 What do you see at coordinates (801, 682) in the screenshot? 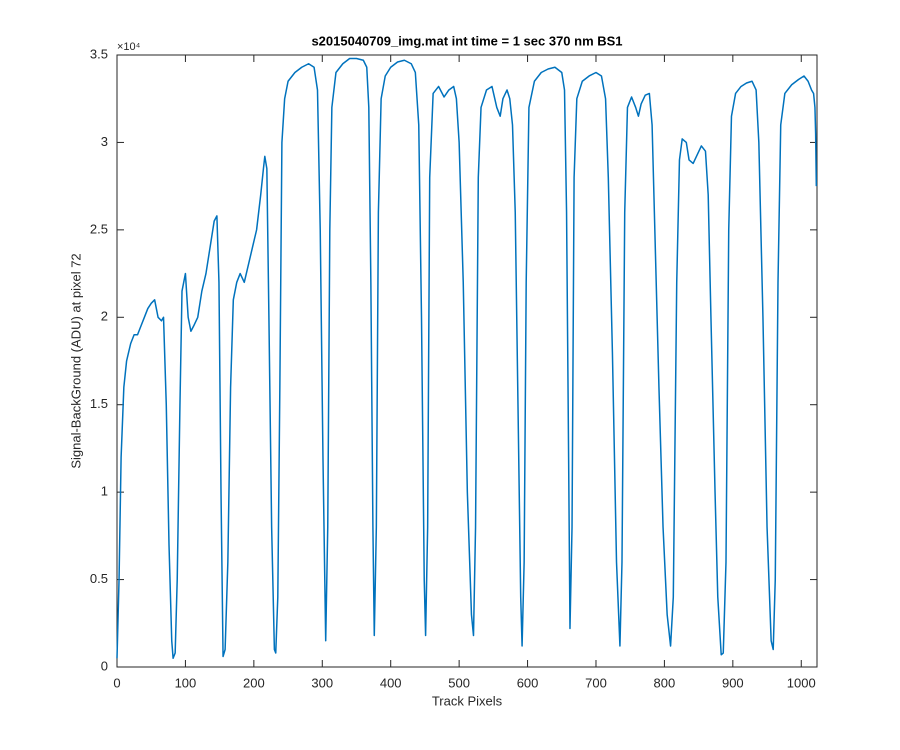
I see `x-tick-label: 1000` at bounding box center [801, 682].